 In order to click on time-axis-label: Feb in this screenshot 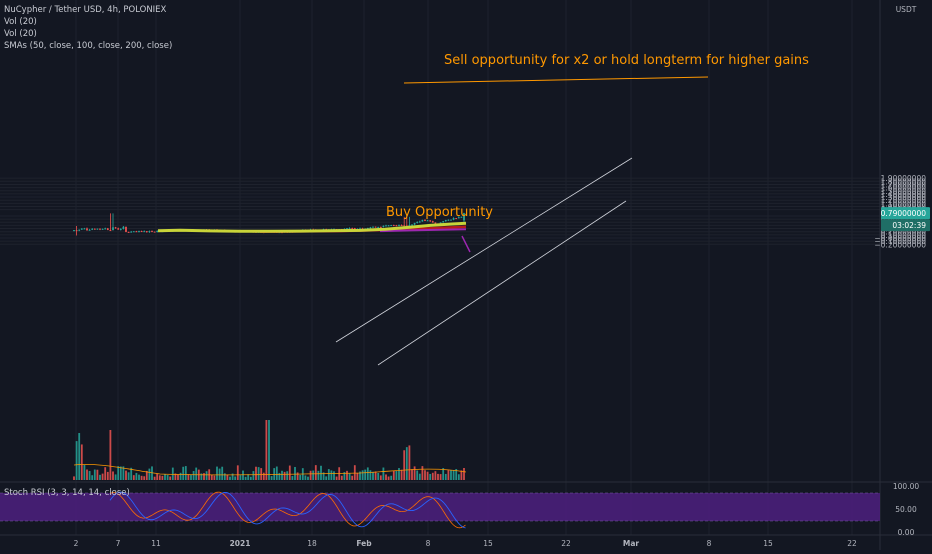, I will do `click(364, 543)`.